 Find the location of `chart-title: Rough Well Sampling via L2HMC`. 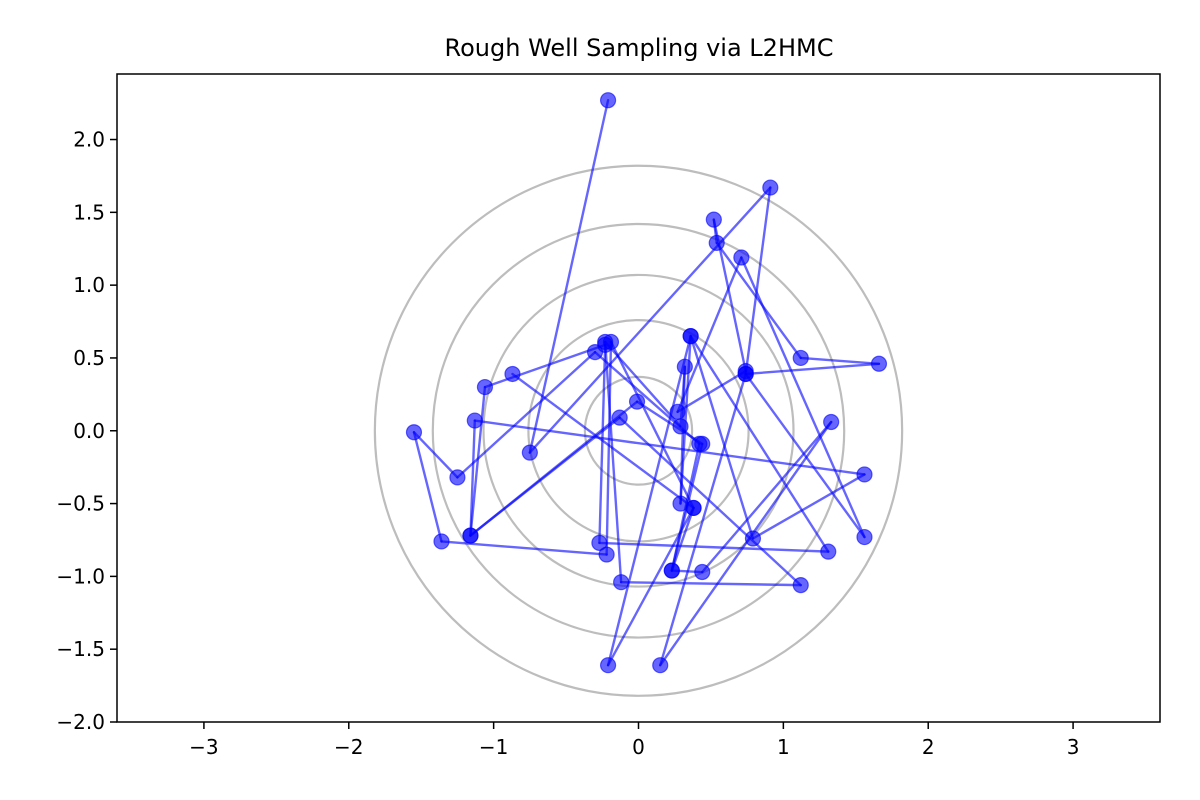

chart-title: Rough Well Sampling via L2HMC is located at coordinates (639, 48).